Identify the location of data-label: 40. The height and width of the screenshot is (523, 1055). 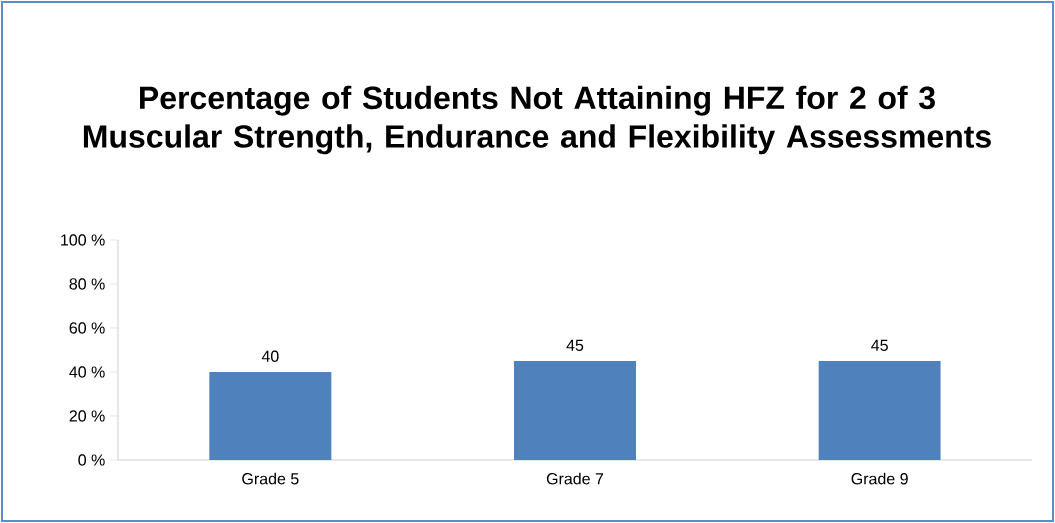
(270, 356).